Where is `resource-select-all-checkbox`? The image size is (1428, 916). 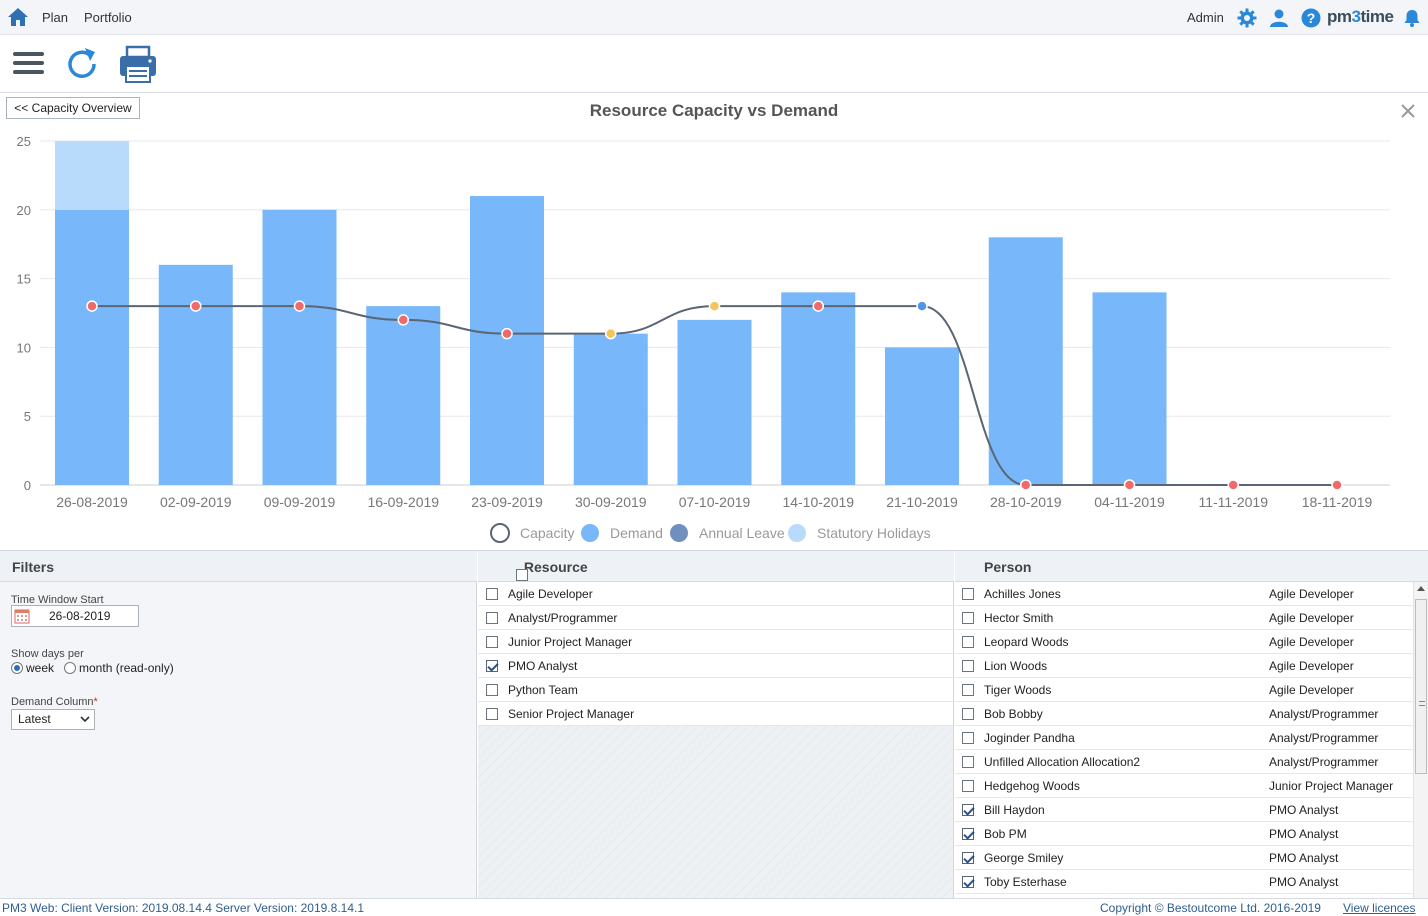 resource-select-all-checkbox is located at coordinates (522, 575).